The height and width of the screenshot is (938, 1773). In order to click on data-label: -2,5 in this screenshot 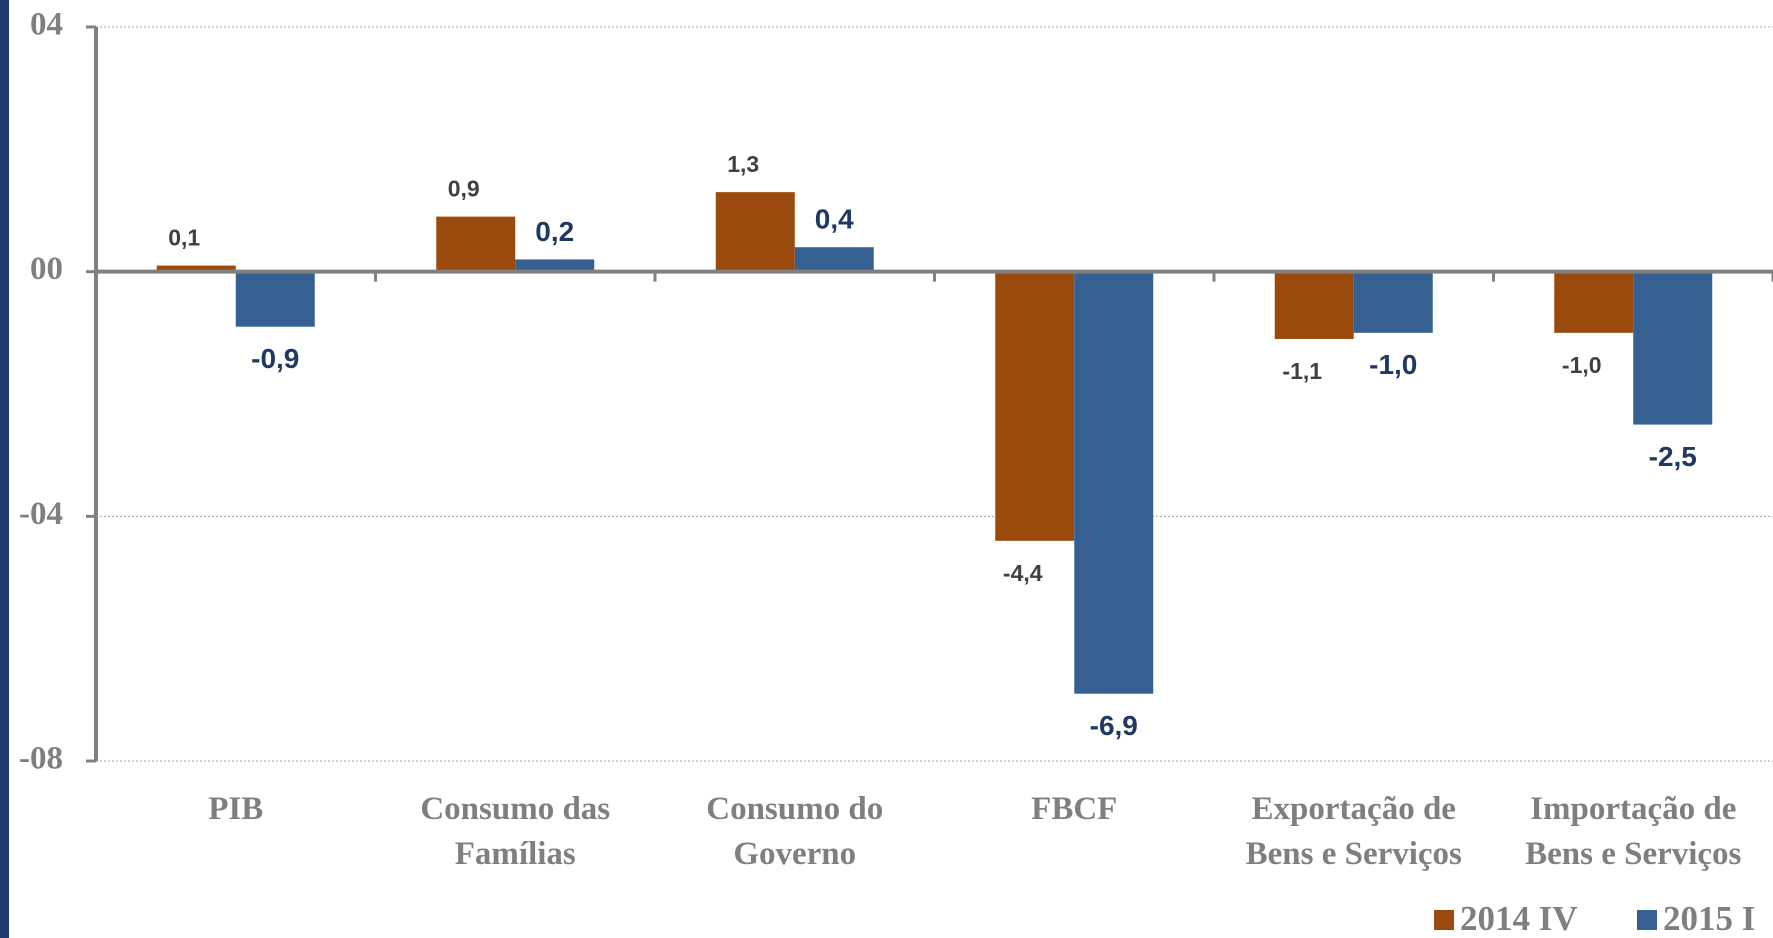, I will do `click(1673, 456)`.